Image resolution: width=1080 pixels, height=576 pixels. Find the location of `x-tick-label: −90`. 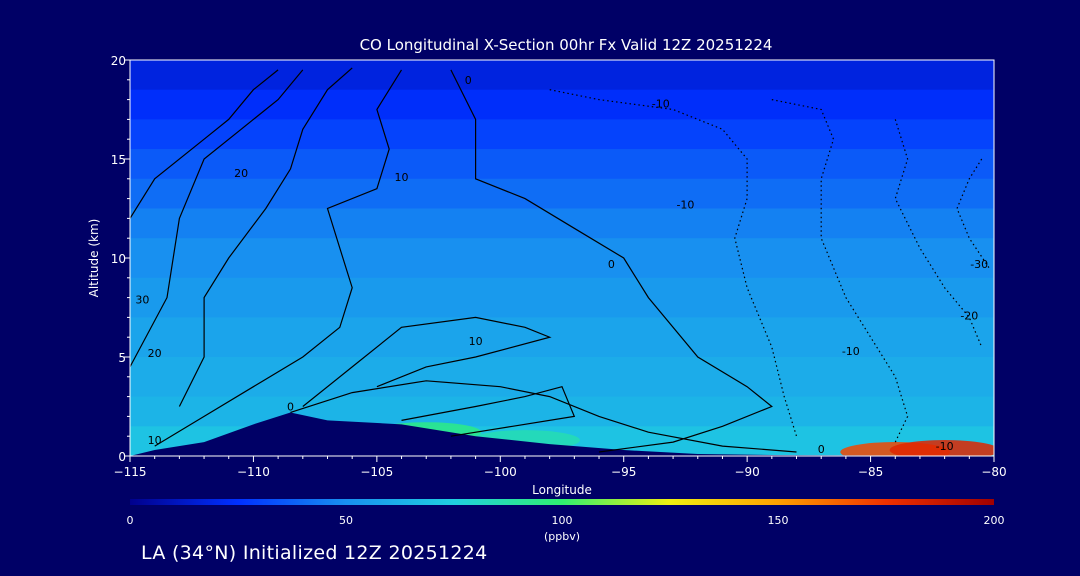

x-tick-label: −90 is located at coordinates (746, 472).